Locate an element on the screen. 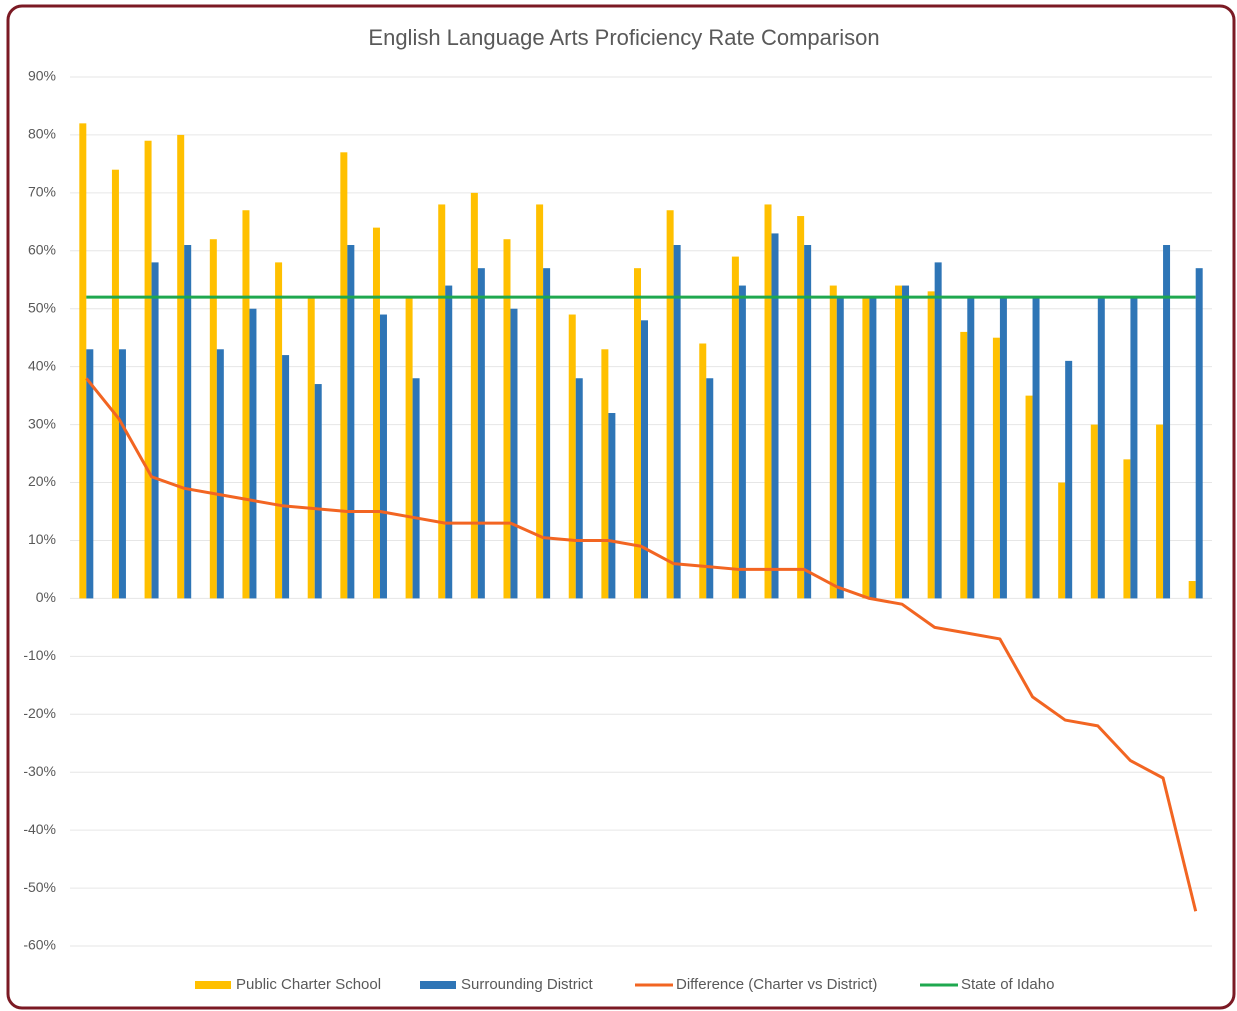  y-tick-label: -30% is located at coordinates (39, 771).